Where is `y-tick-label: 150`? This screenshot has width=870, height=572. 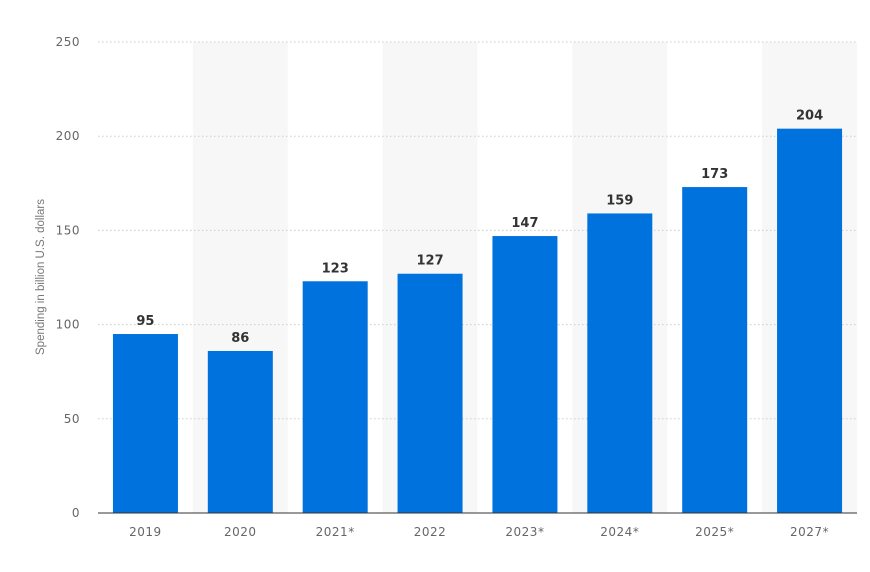 y-tick-label: 150 is located at coordinates (68, 230).